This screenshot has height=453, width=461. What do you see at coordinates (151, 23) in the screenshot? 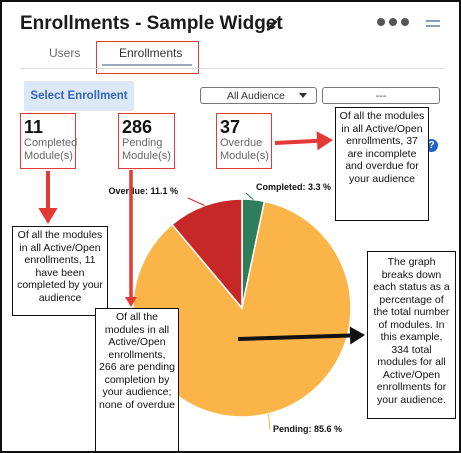
I see `page-title: Enrollments - Sample Widget` at bounding box center [151, 23].